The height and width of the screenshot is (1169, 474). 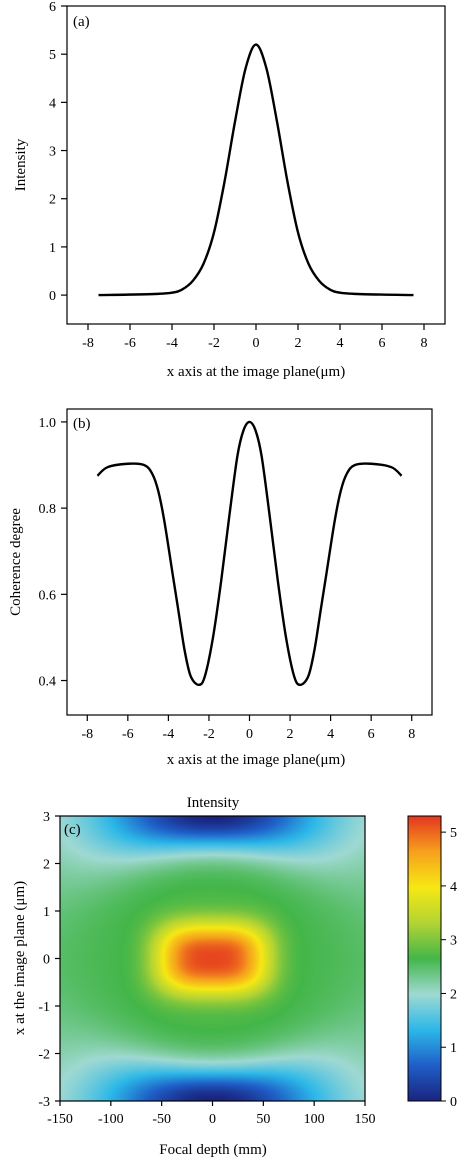 What do you see at coordinates (48, 682) in the screenshot?
I see `y-tick-label: 0.4` at bounding box center [48, 682].